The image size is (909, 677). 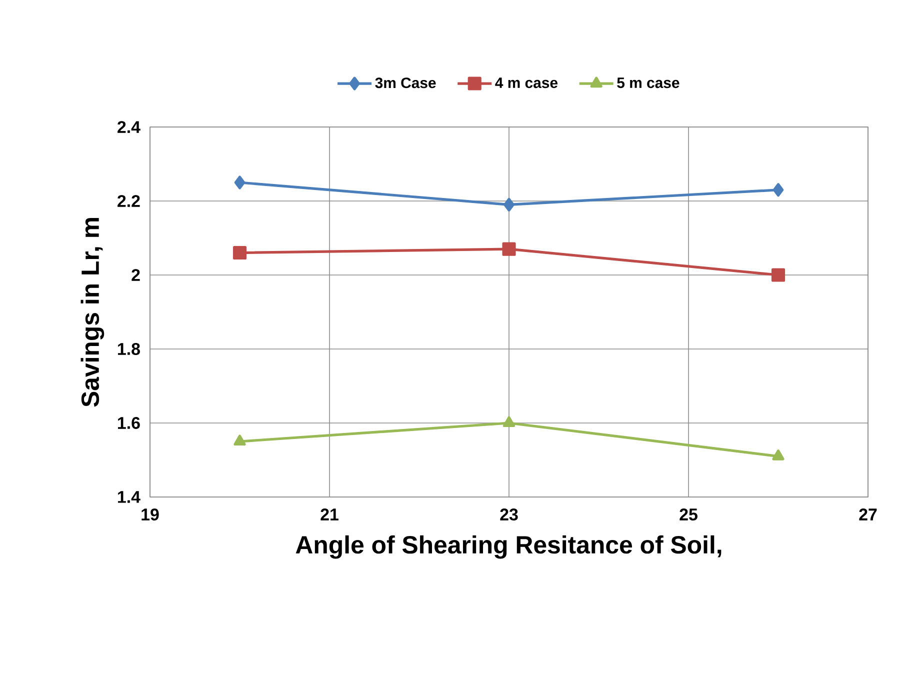 I want to click on y-tick-label: 2.2, so click(x=129, y=201).